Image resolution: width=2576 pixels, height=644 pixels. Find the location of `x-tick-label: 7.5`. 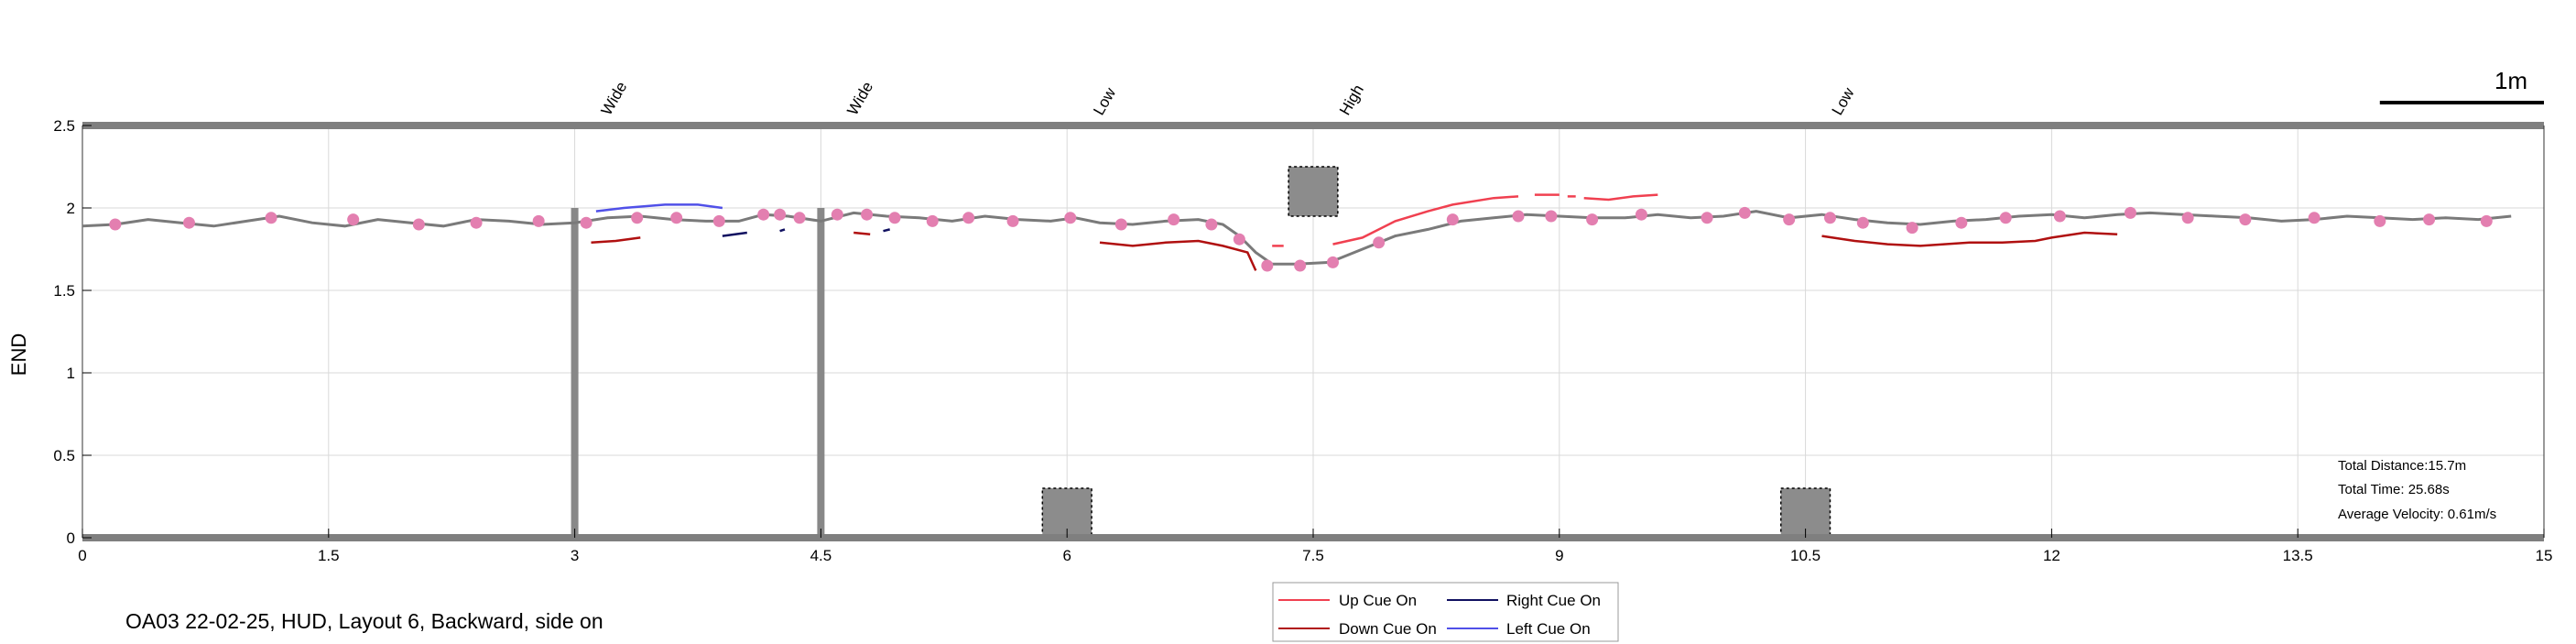

x-tick-label: 7.5 is located at coordinates (1313, 556).